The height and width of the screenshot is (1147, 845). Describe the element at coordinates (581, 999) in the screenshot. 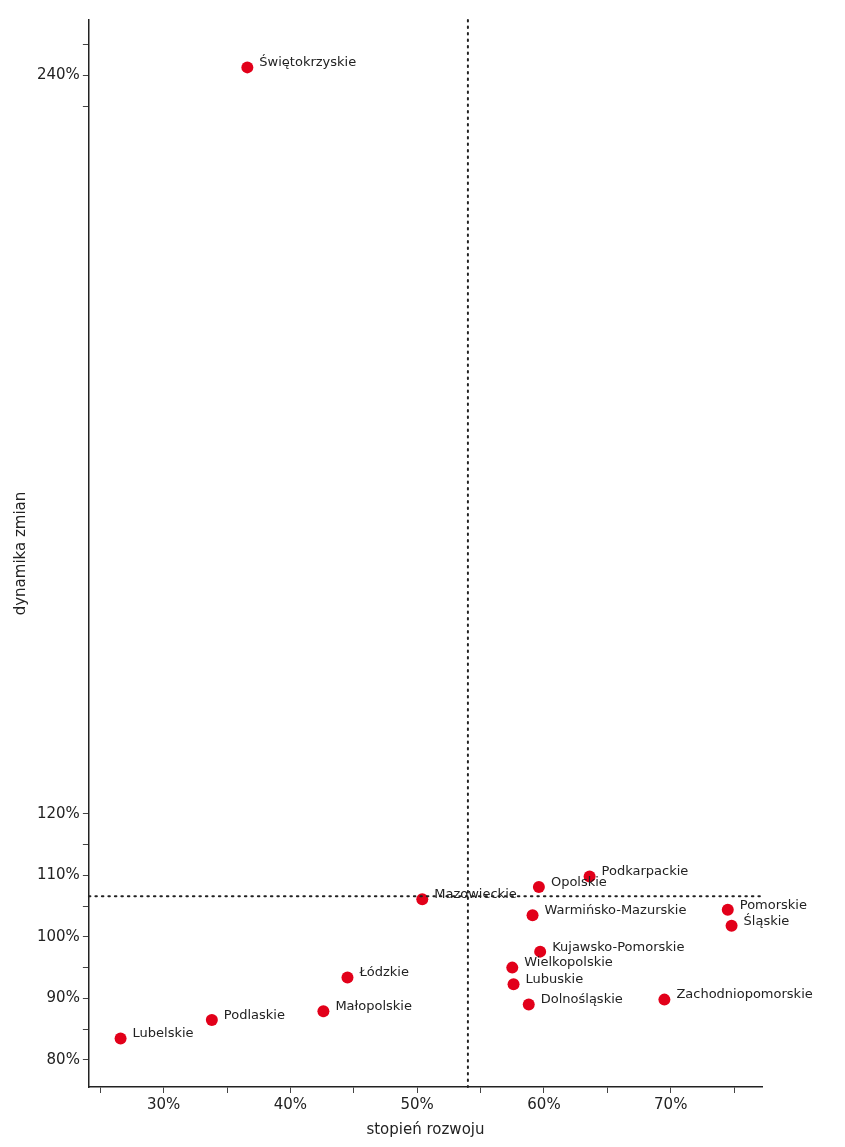

I see `annotation: Dolnośląskie` at that location.